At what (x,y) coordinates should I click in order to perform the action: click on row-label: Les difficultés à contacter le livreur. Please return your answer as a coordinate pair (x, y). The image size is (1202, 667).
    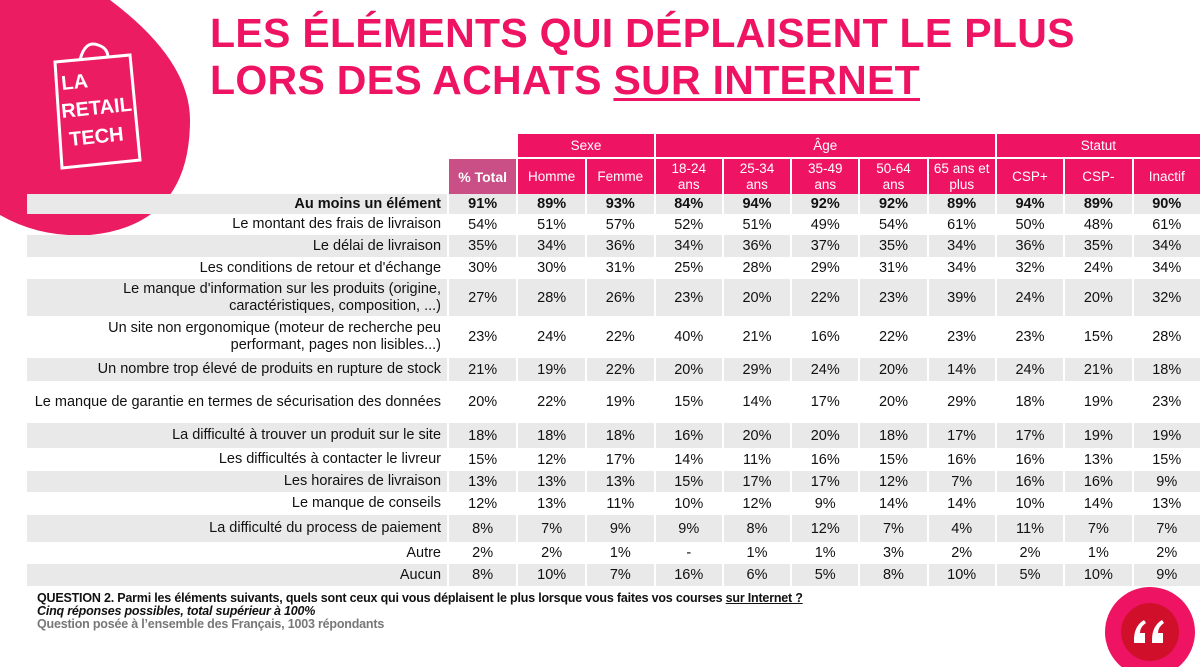
    Looking at the image, I should click on (330, 459).